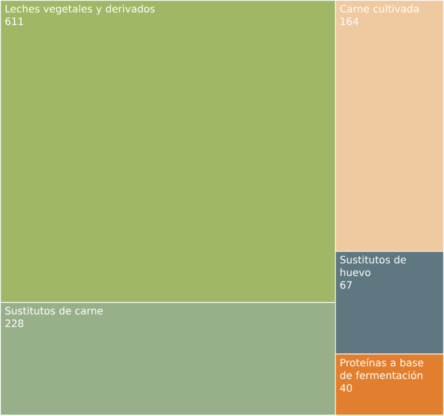 The image size is (444, 416). What do you see at coordinates (373, 266) in the screenshot?
I see `category-label: Sustitutos de huevo` at bounding box center [373, 266].